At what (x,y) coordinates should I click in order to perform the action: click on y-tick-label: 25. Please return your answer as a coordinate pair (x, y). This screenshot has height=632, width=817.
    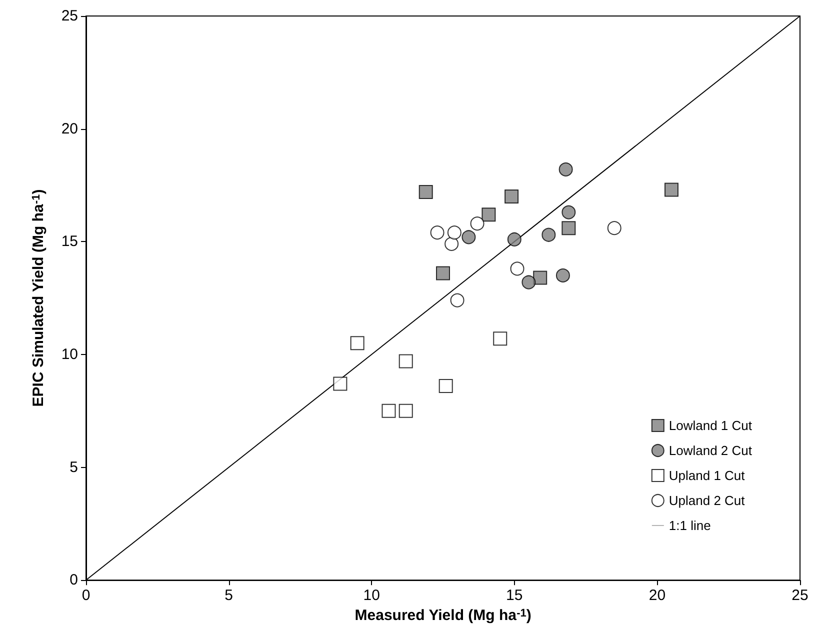
    Looking at the image, I should click on (69, 16).